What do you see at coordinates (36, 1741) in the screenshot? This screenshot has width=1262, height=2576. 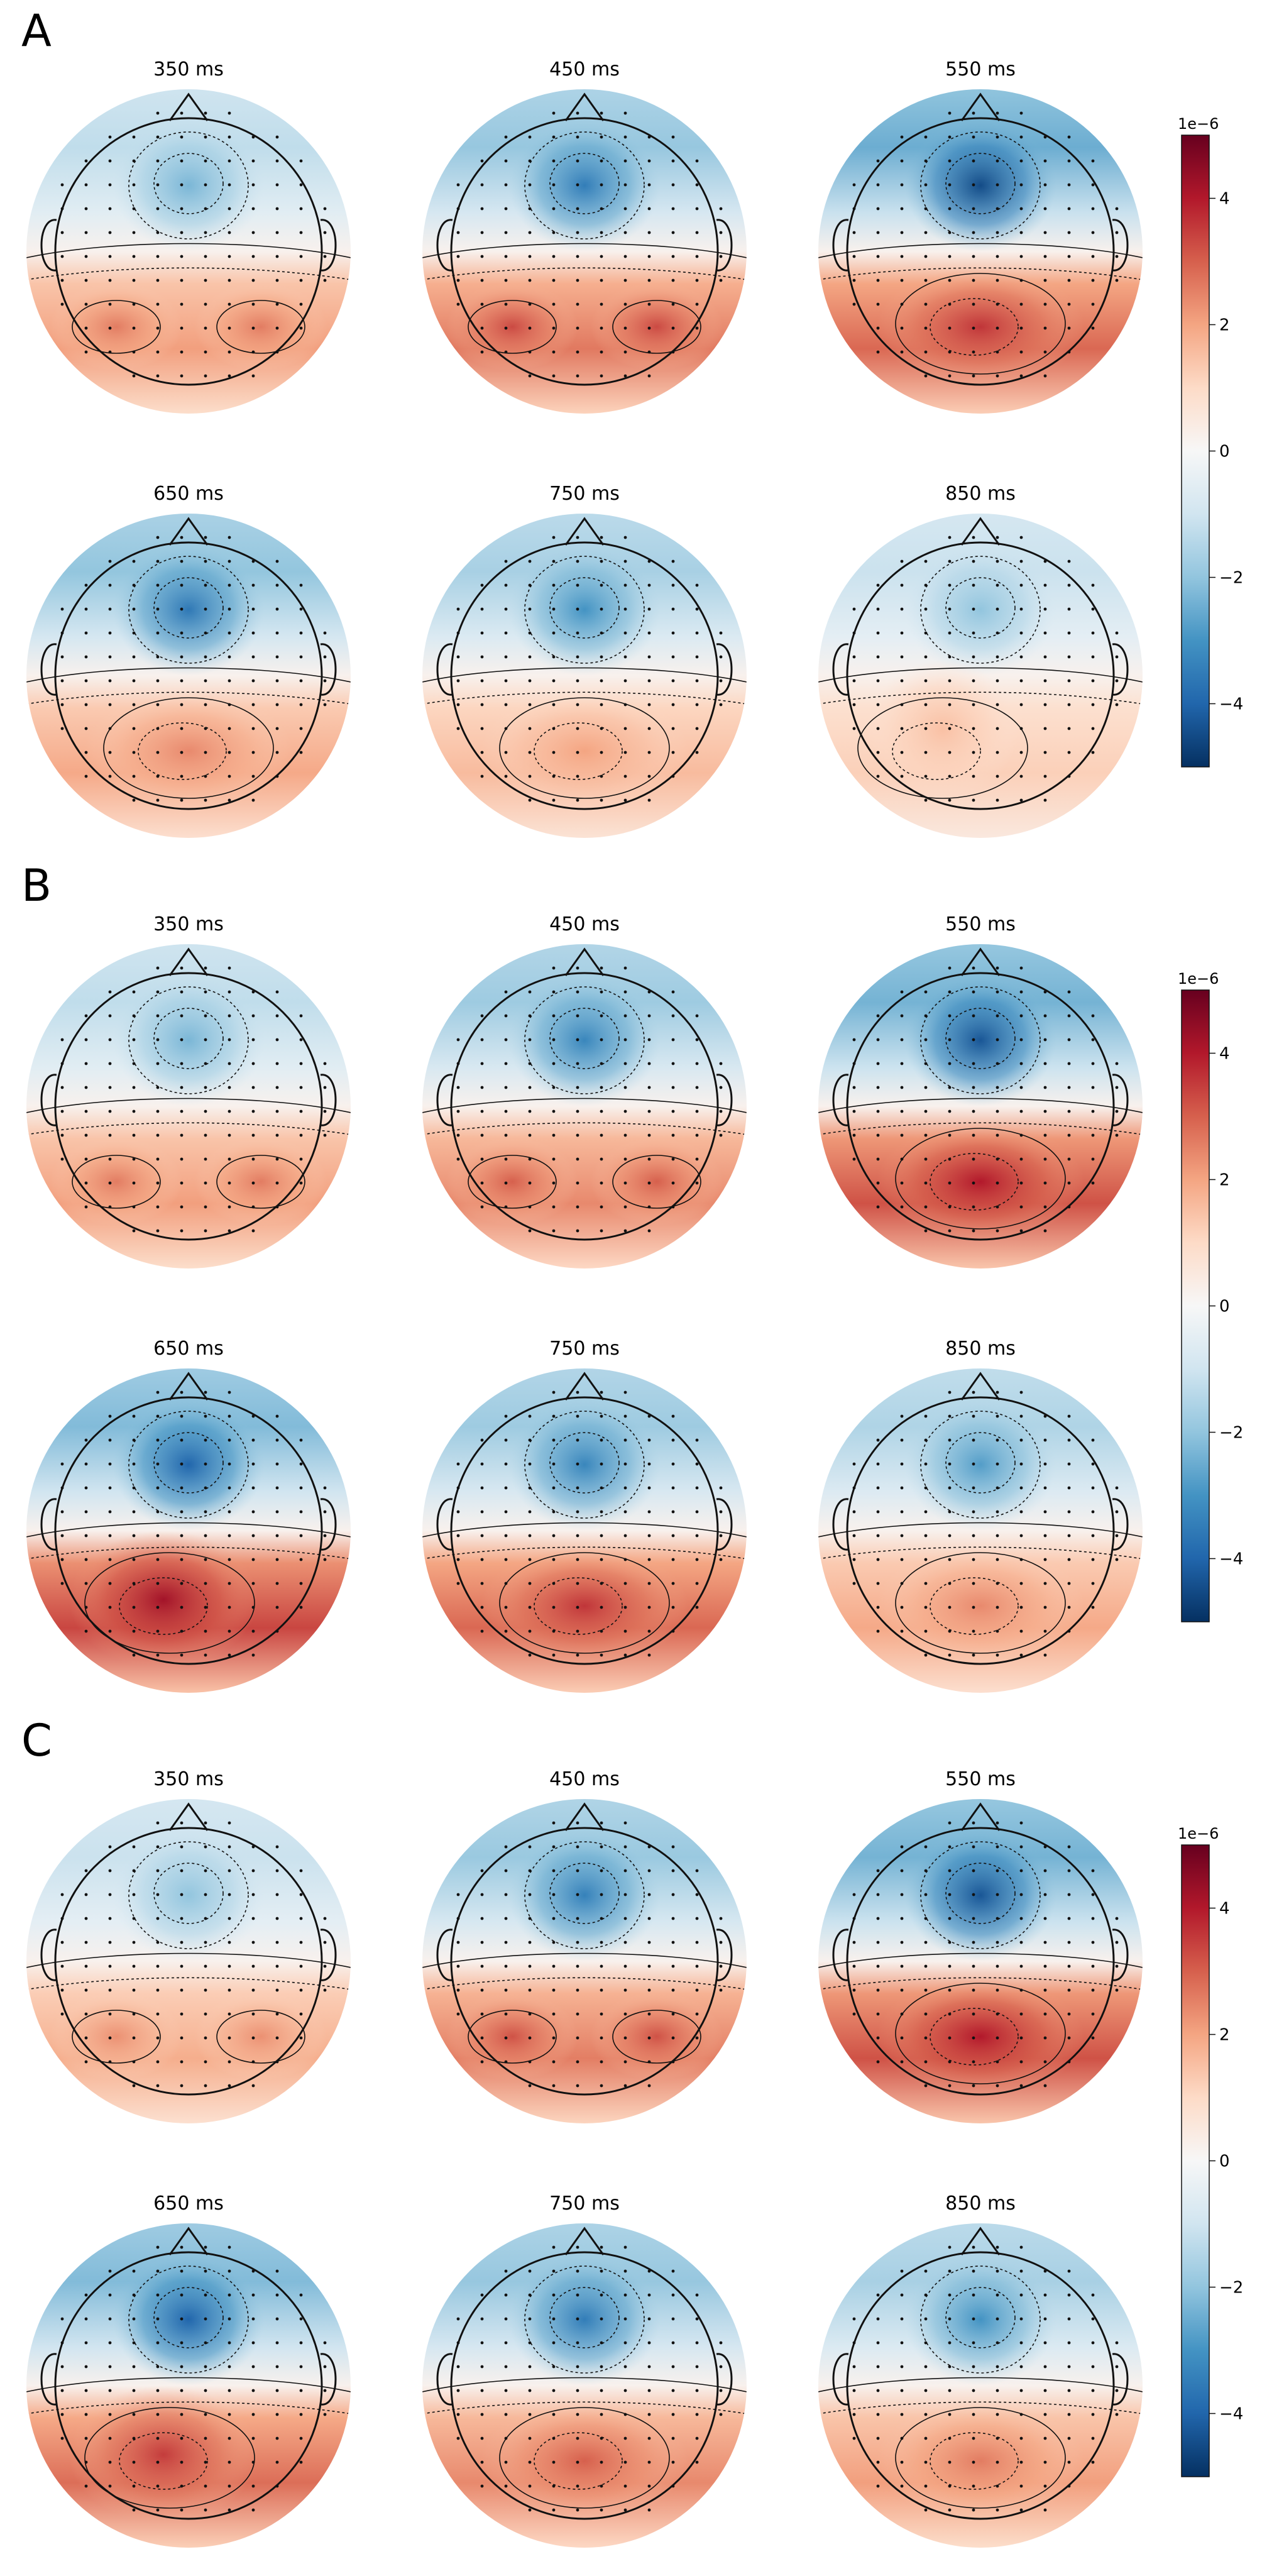 I see `panel-letter: C` at bounding box center [36, 1741].